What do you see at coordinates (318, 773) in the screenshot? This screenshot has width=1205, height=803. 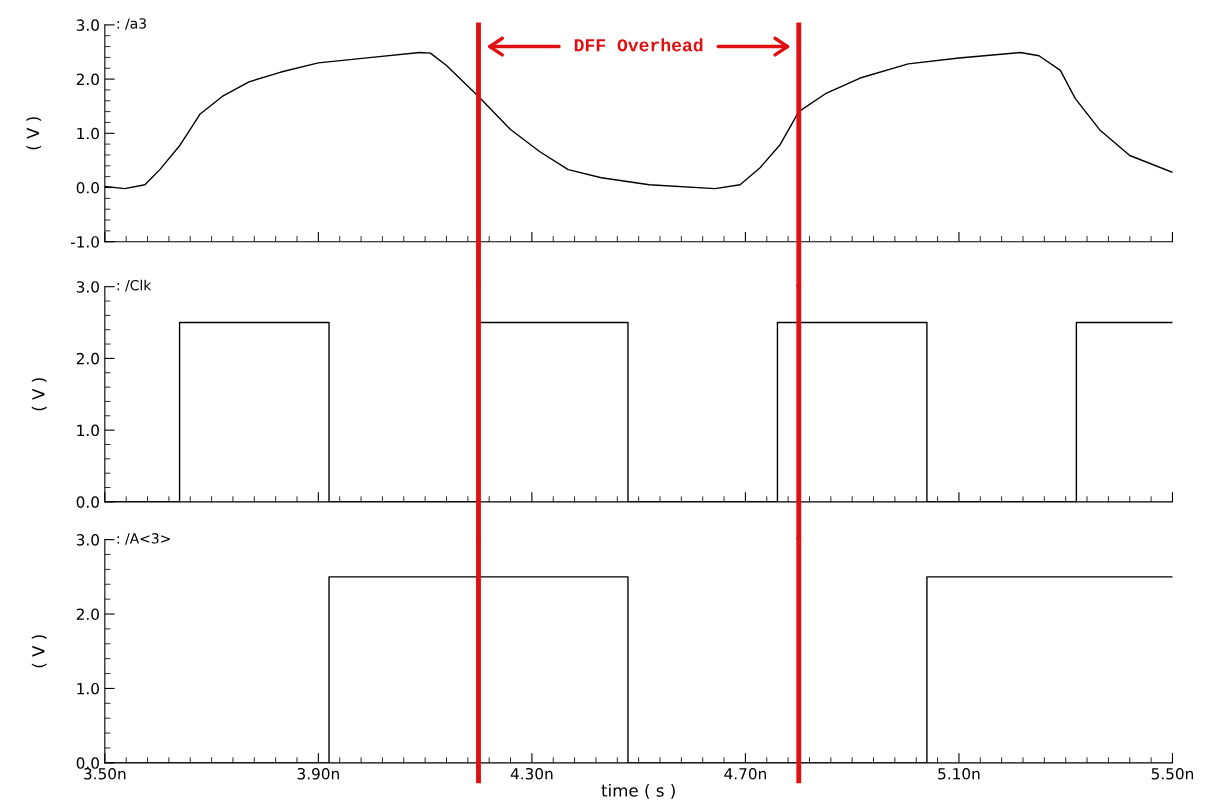 I see `x-tick-label: 3.90n` at bounding box center [318, 773].